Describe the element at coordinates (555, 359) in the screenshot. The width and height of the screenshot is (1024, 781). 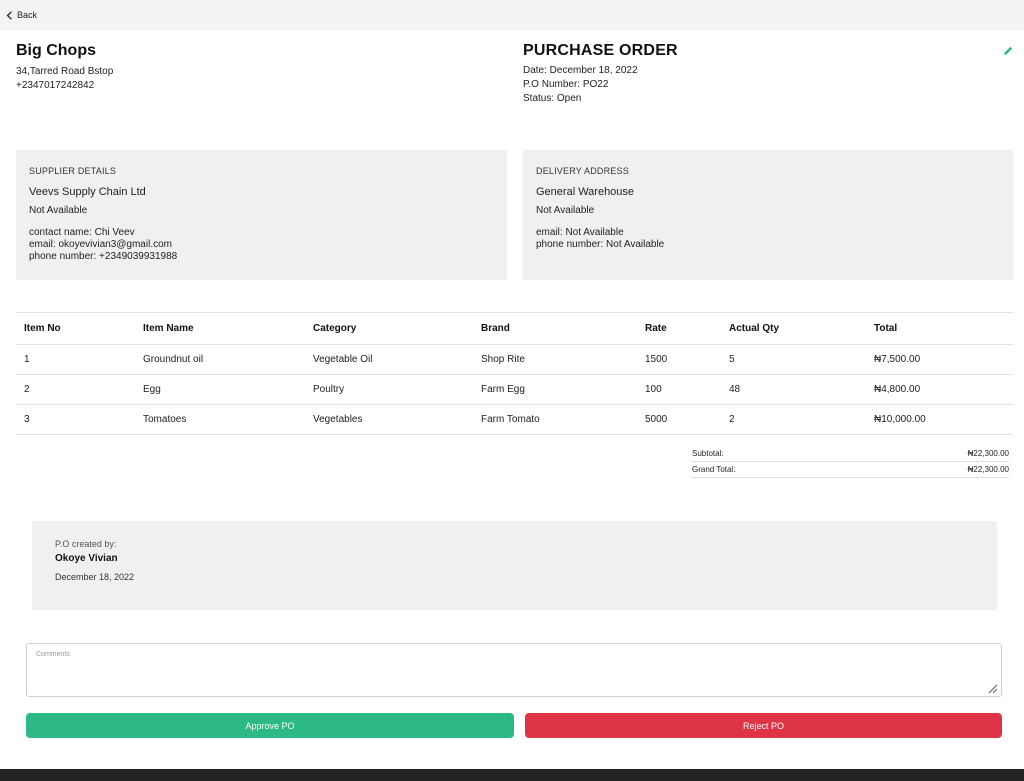
I see `cell-brand: Shop Rite` at that location.